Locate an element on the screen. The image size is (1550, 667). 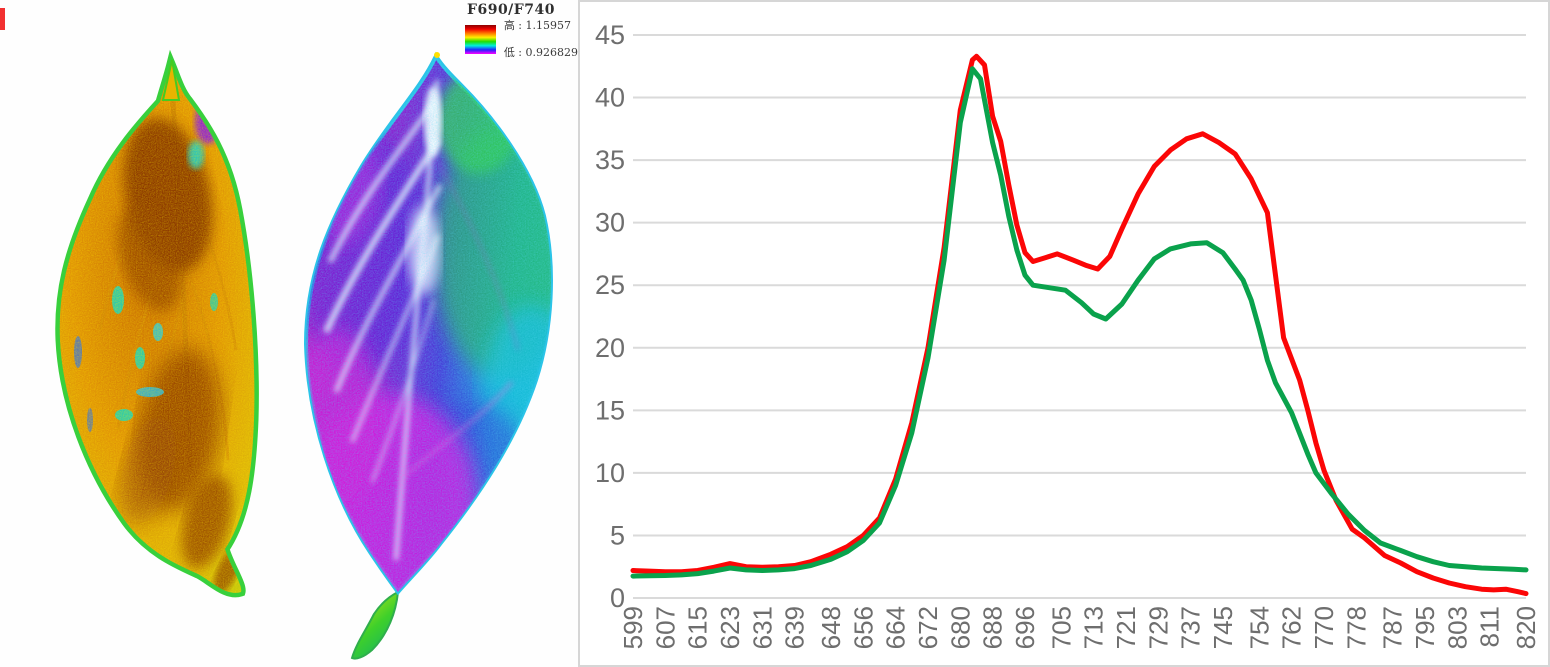
leaf-image-high-ratio is located at coordinates (157, 335).